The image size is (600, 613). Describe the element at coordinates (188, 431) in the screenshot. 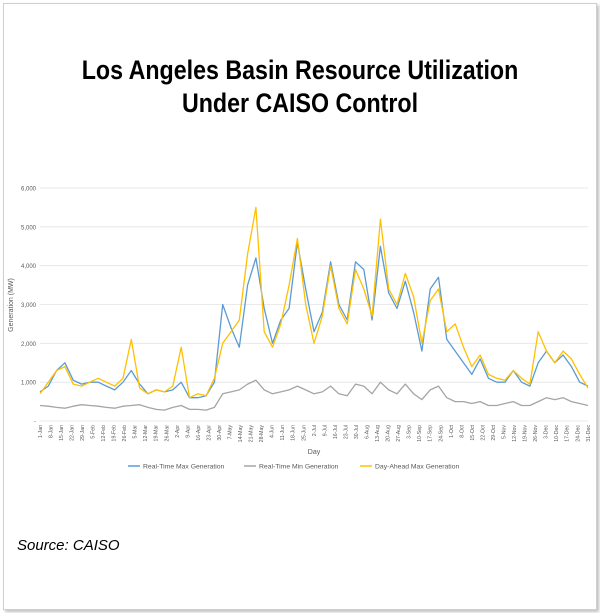

I see `x-tick-label: 9-Apr` at that location.